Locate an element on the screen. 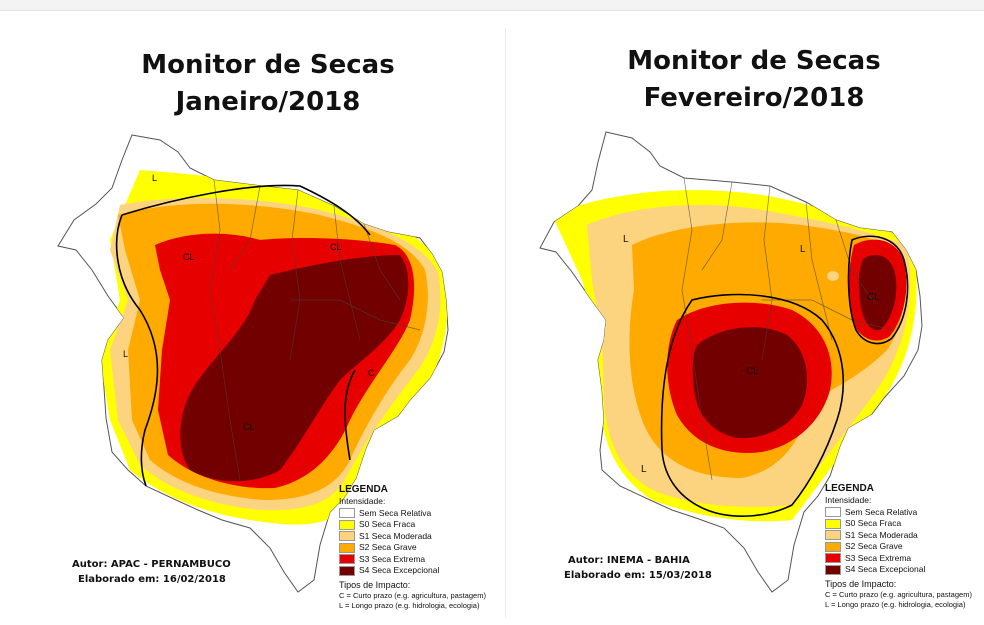 This screenshot has width=984, height=625. map-title: Monitor de Secas Janeiro/2018 is located at coordinates (268, 84).